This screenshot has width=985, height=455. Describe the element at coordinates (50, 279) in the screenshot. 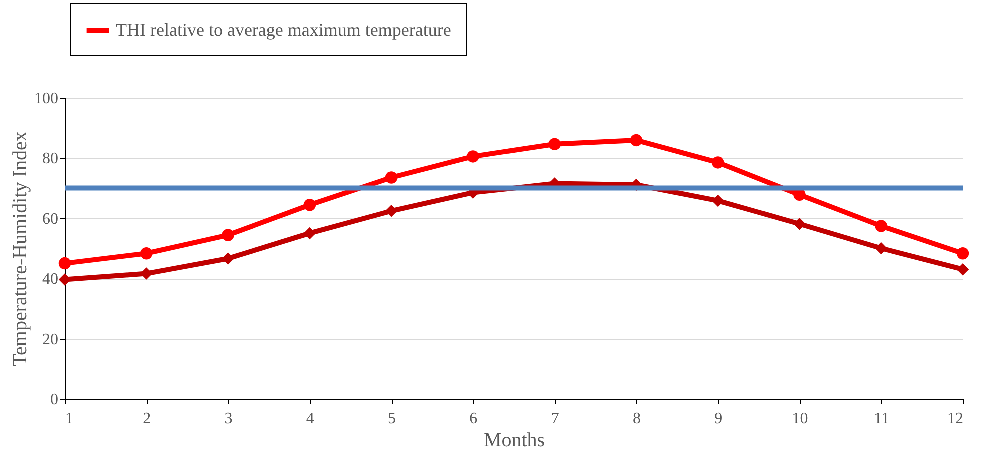

I see `y-tick-label: 40` at that location.